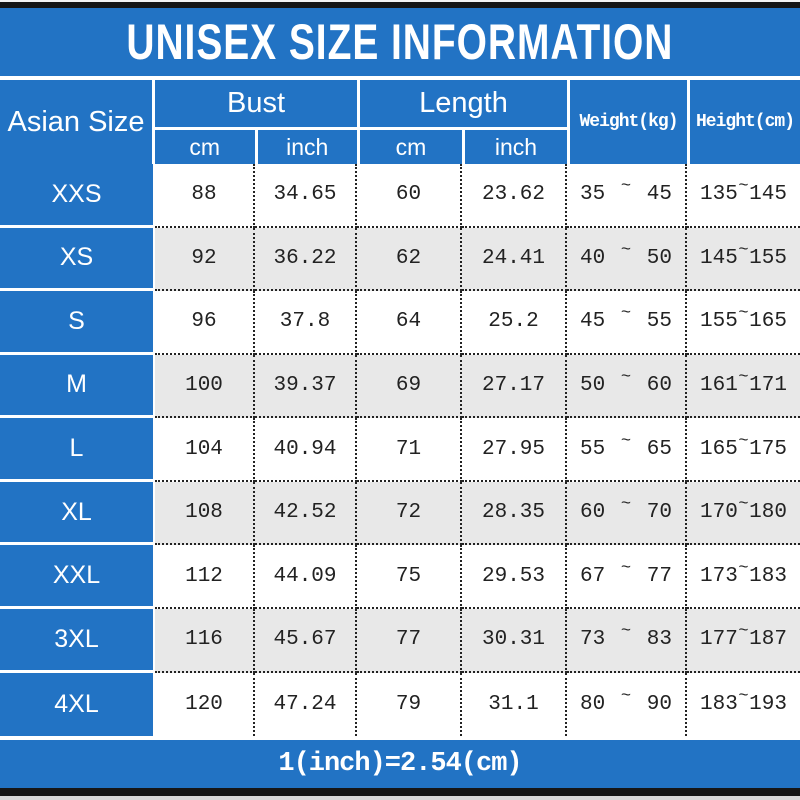 This screenshot has width=800, height=800. Describe the element at coordinates (205, 146) in the screenshot. I see `header-bust-cm: cm` at that location.